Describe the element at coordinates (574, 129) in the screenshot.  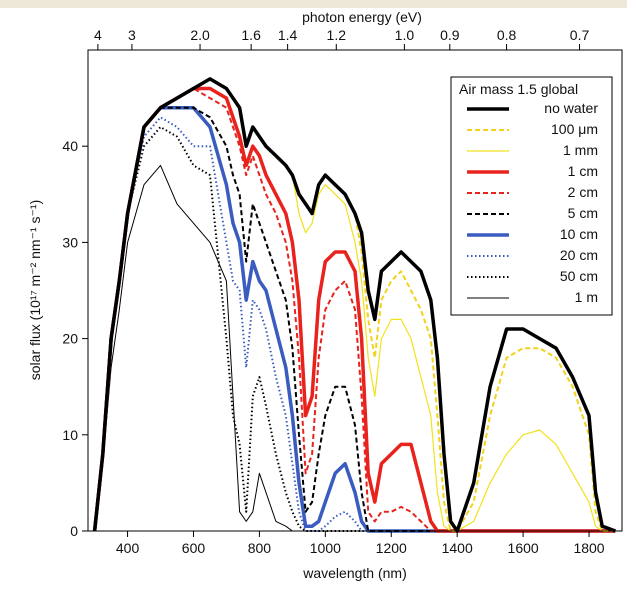
I see `legend-label: 100 μm` at that location.